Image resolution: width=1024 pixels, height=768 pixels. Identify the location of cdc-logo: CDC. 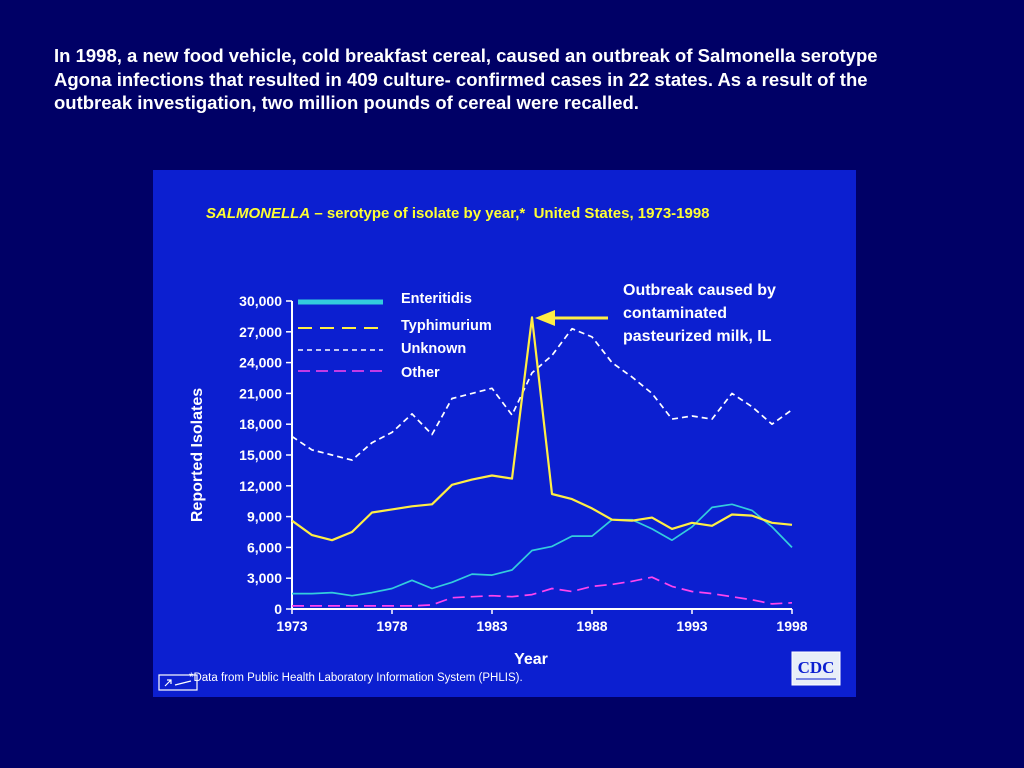
(816, 668).